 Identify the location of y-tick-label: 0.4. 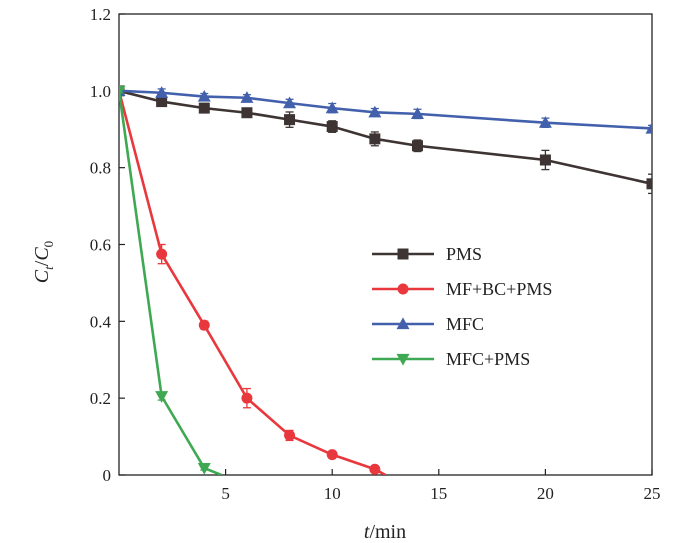
(101, 321).